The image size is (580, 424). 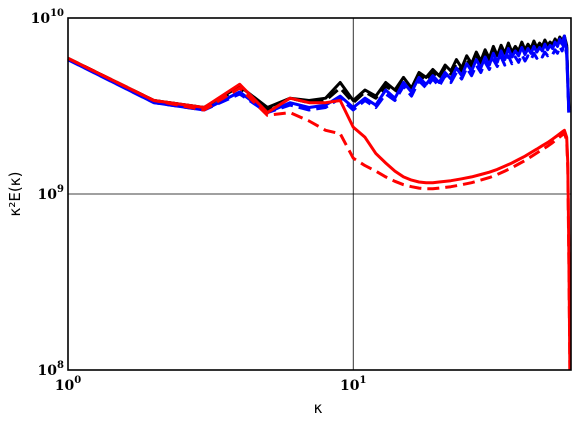 What do you see at coordinates (353, 384) in the screenshot?
I see `x-tick-label-1: 101` at bounding box center [353, 384].